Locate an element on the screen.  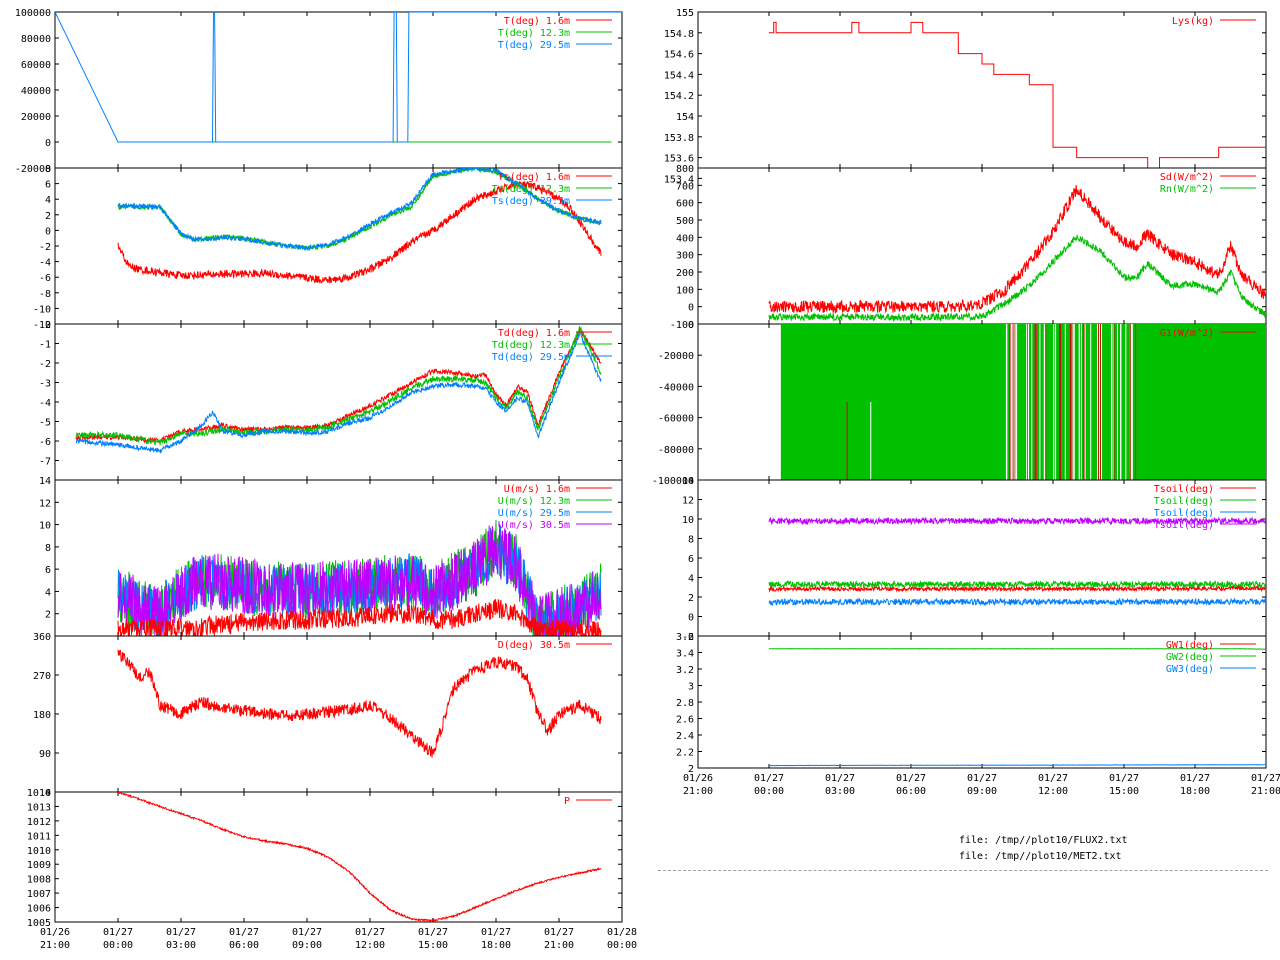
legend-label: U(m/s) 1.6m is located at coordinates (537, 489).